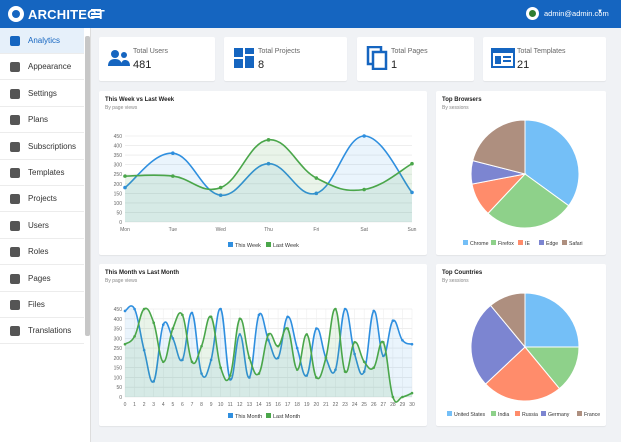  I want to click on sidebar-item-pages: Pages, so click(42, 279).